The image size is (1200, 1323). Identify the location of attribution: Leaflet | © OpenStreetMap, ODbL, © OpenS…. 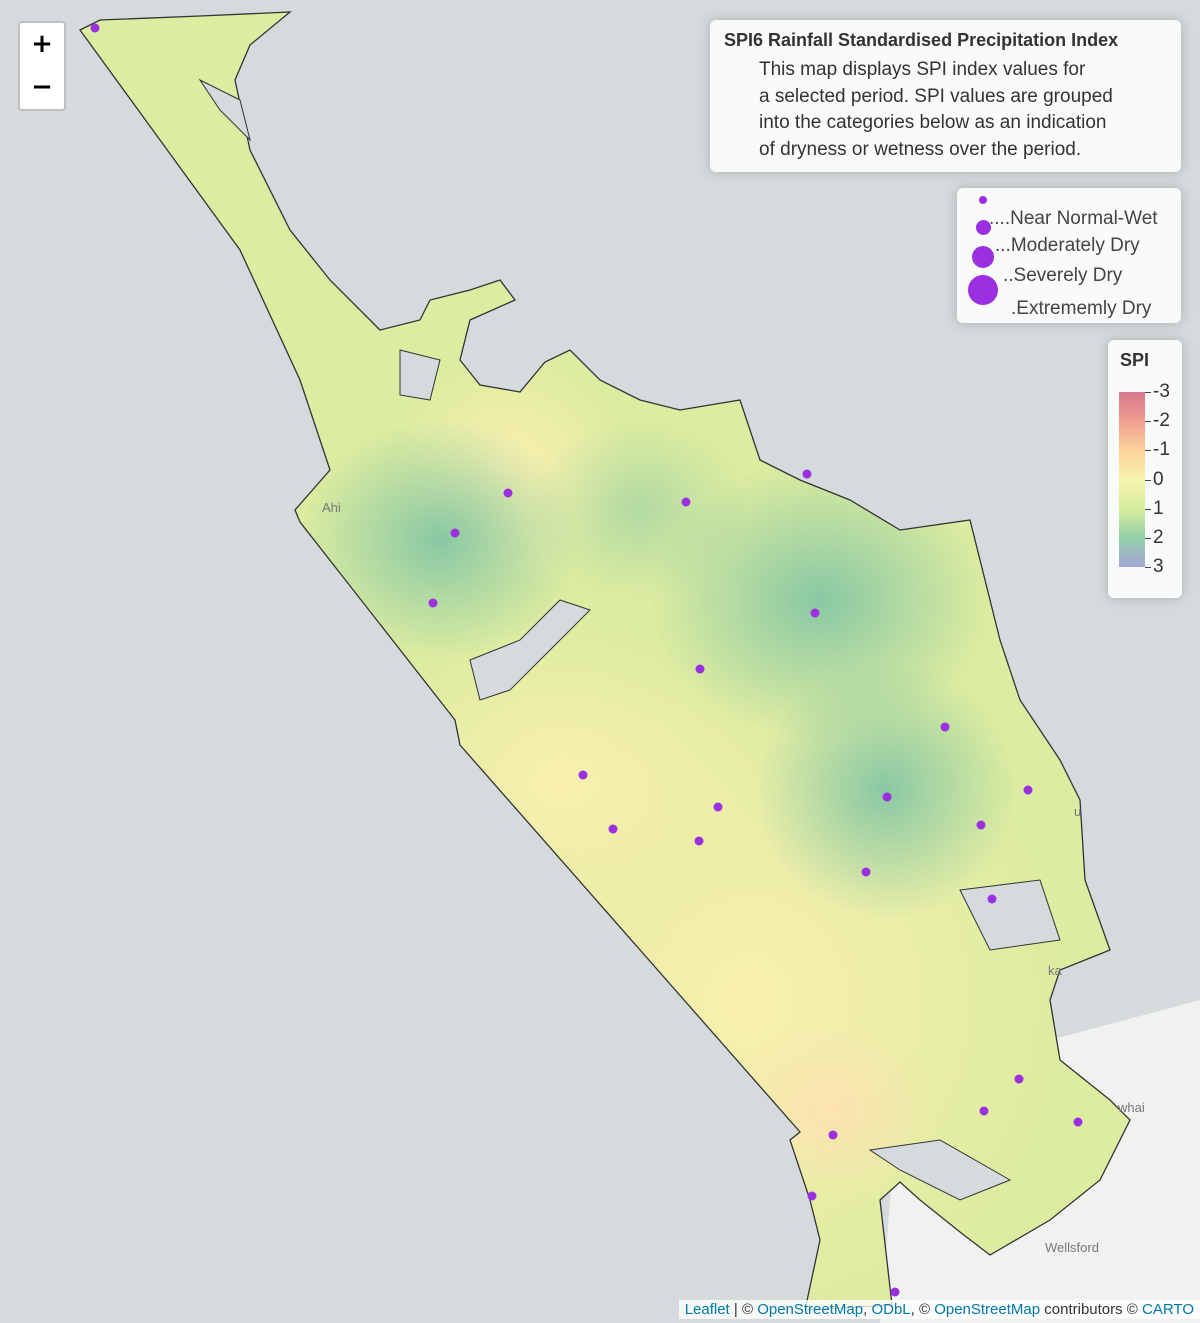
(939, 1309).